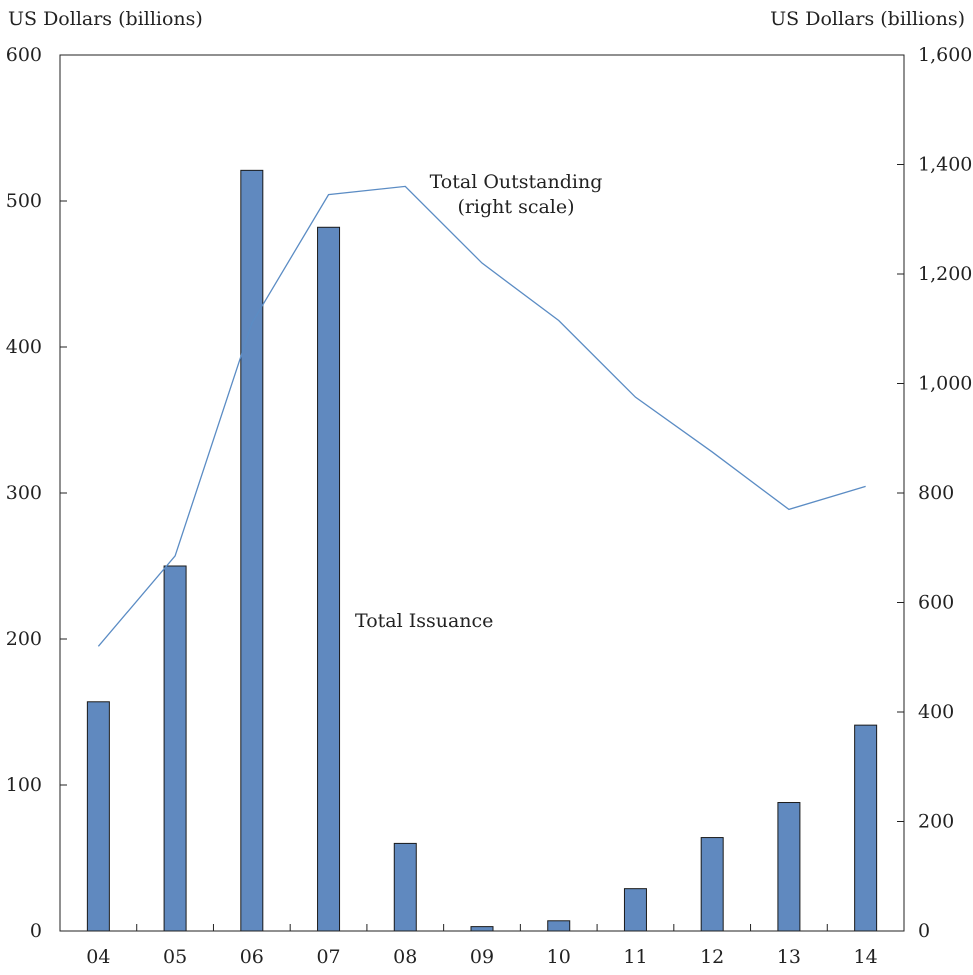 This screenshot has width=973, height=975. I want to click on right-tick-label: 1,400, so click(945, 165).